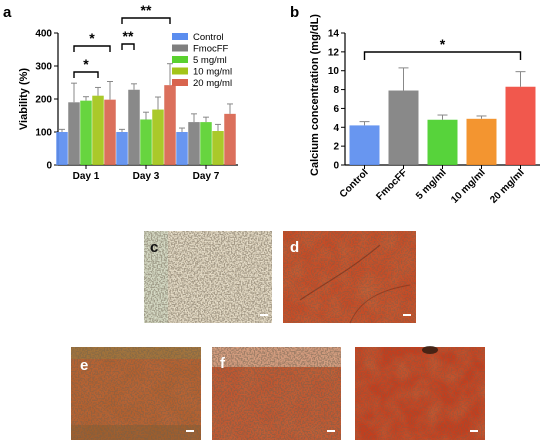 Image resolution: width=550 pixels, height=446 pixels. What do you see at coordinates (43, 67) in the screenshot?
I see `y-tick-label: 300` at bounding box center [43, 67].